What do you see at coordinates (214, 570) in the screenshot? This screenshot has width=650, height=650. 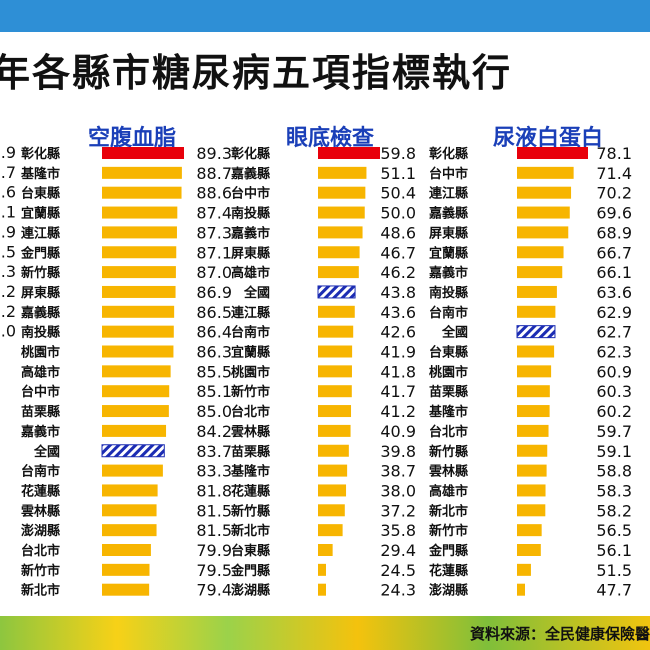 I see `value-label: 79.5` at bounding box center [214, 570].